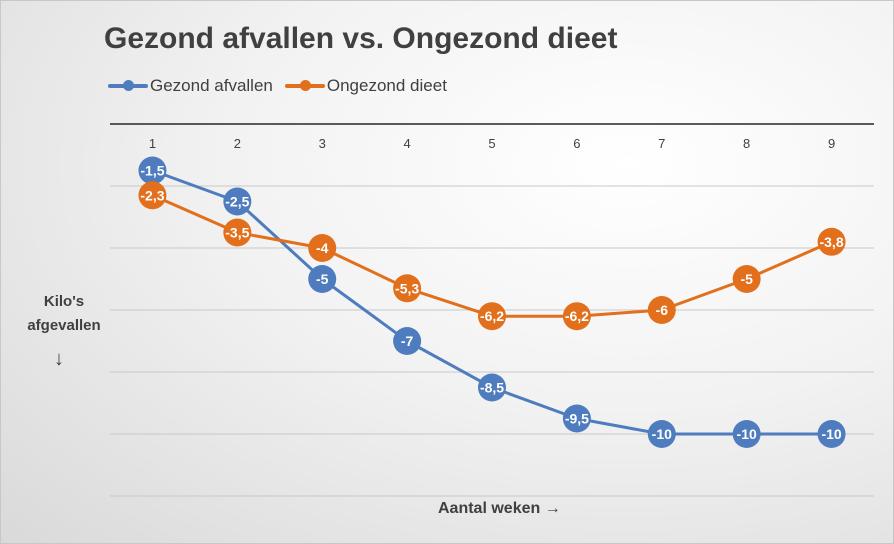 The image size is (894, 544). I want to click on legend: Gezond afvallen Ongezond dieet, so click(277, 86).